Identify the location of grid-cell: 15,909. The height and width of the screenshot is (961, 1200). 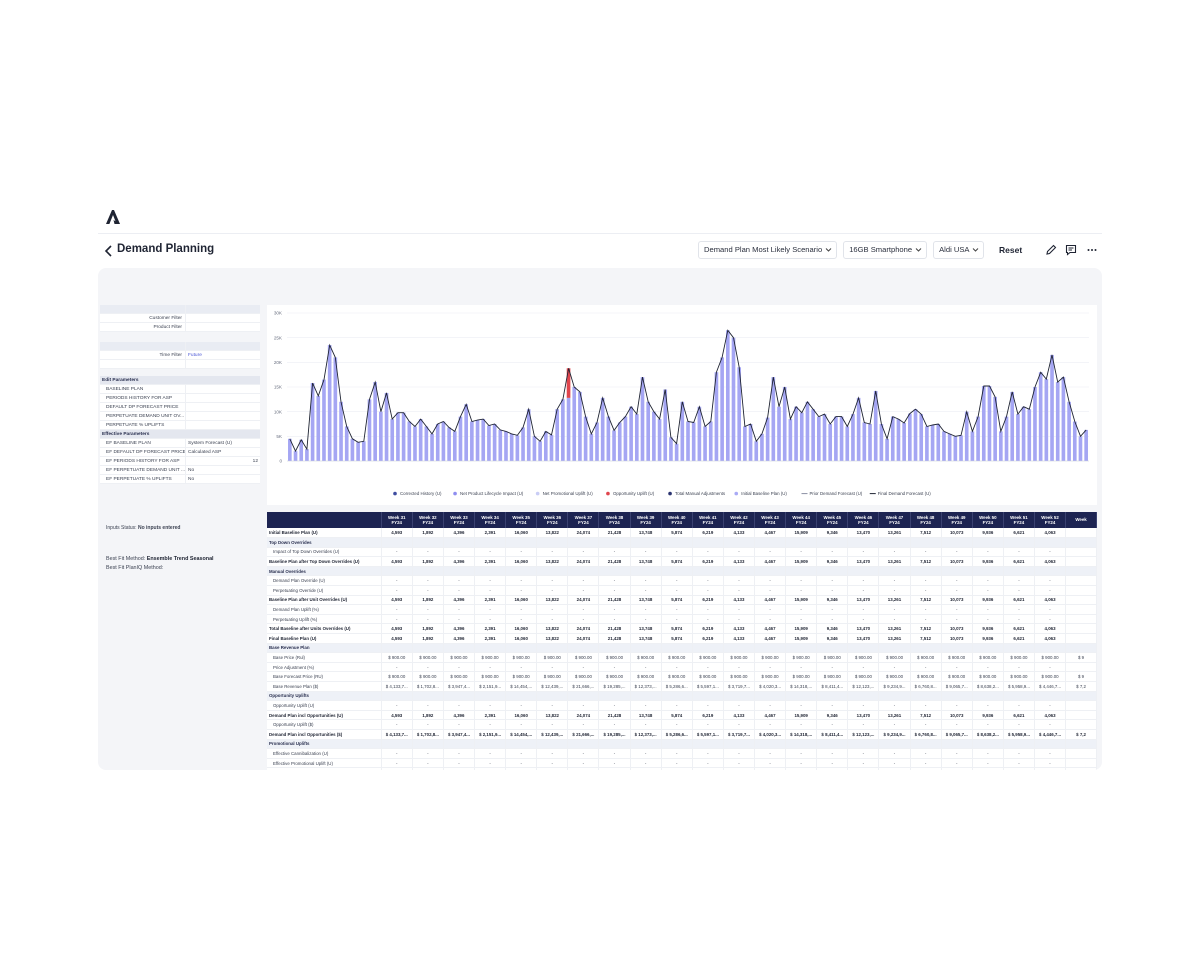
(801, 561).